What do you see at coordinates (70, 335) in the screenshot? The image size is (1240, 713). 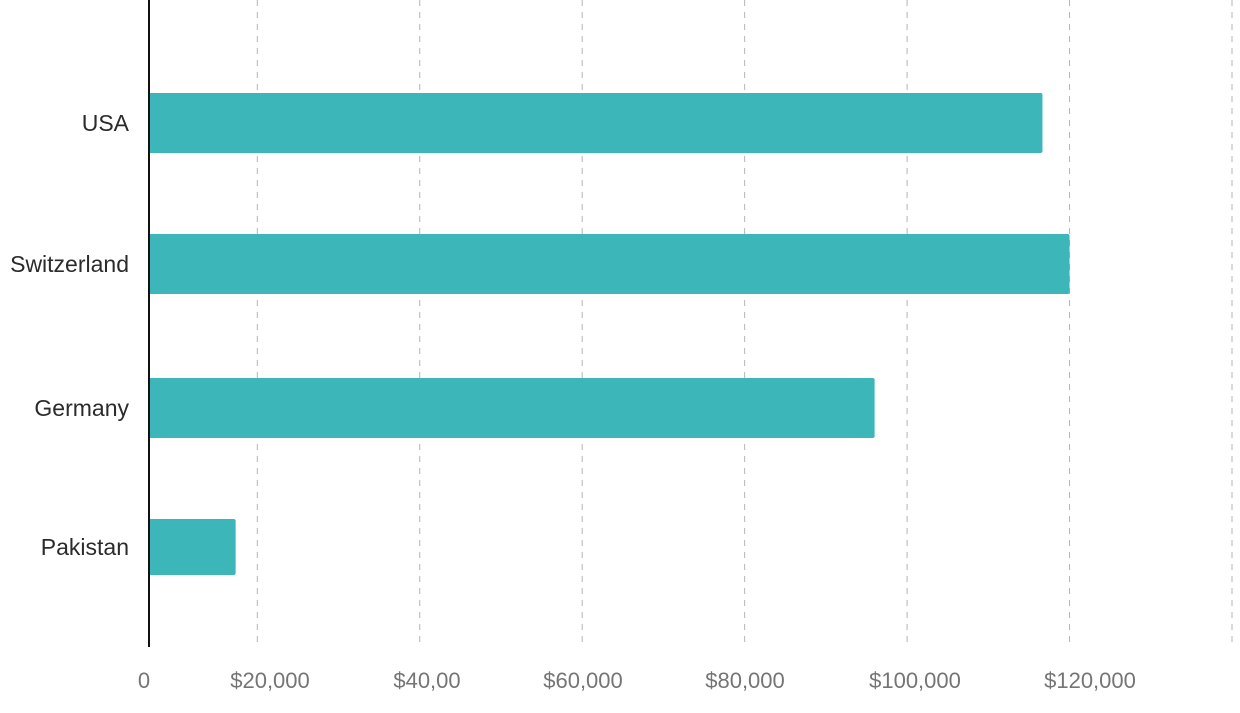 I see `category-labels: USA Switzerland Germany Pakistan` at bounding box center [70, 335].